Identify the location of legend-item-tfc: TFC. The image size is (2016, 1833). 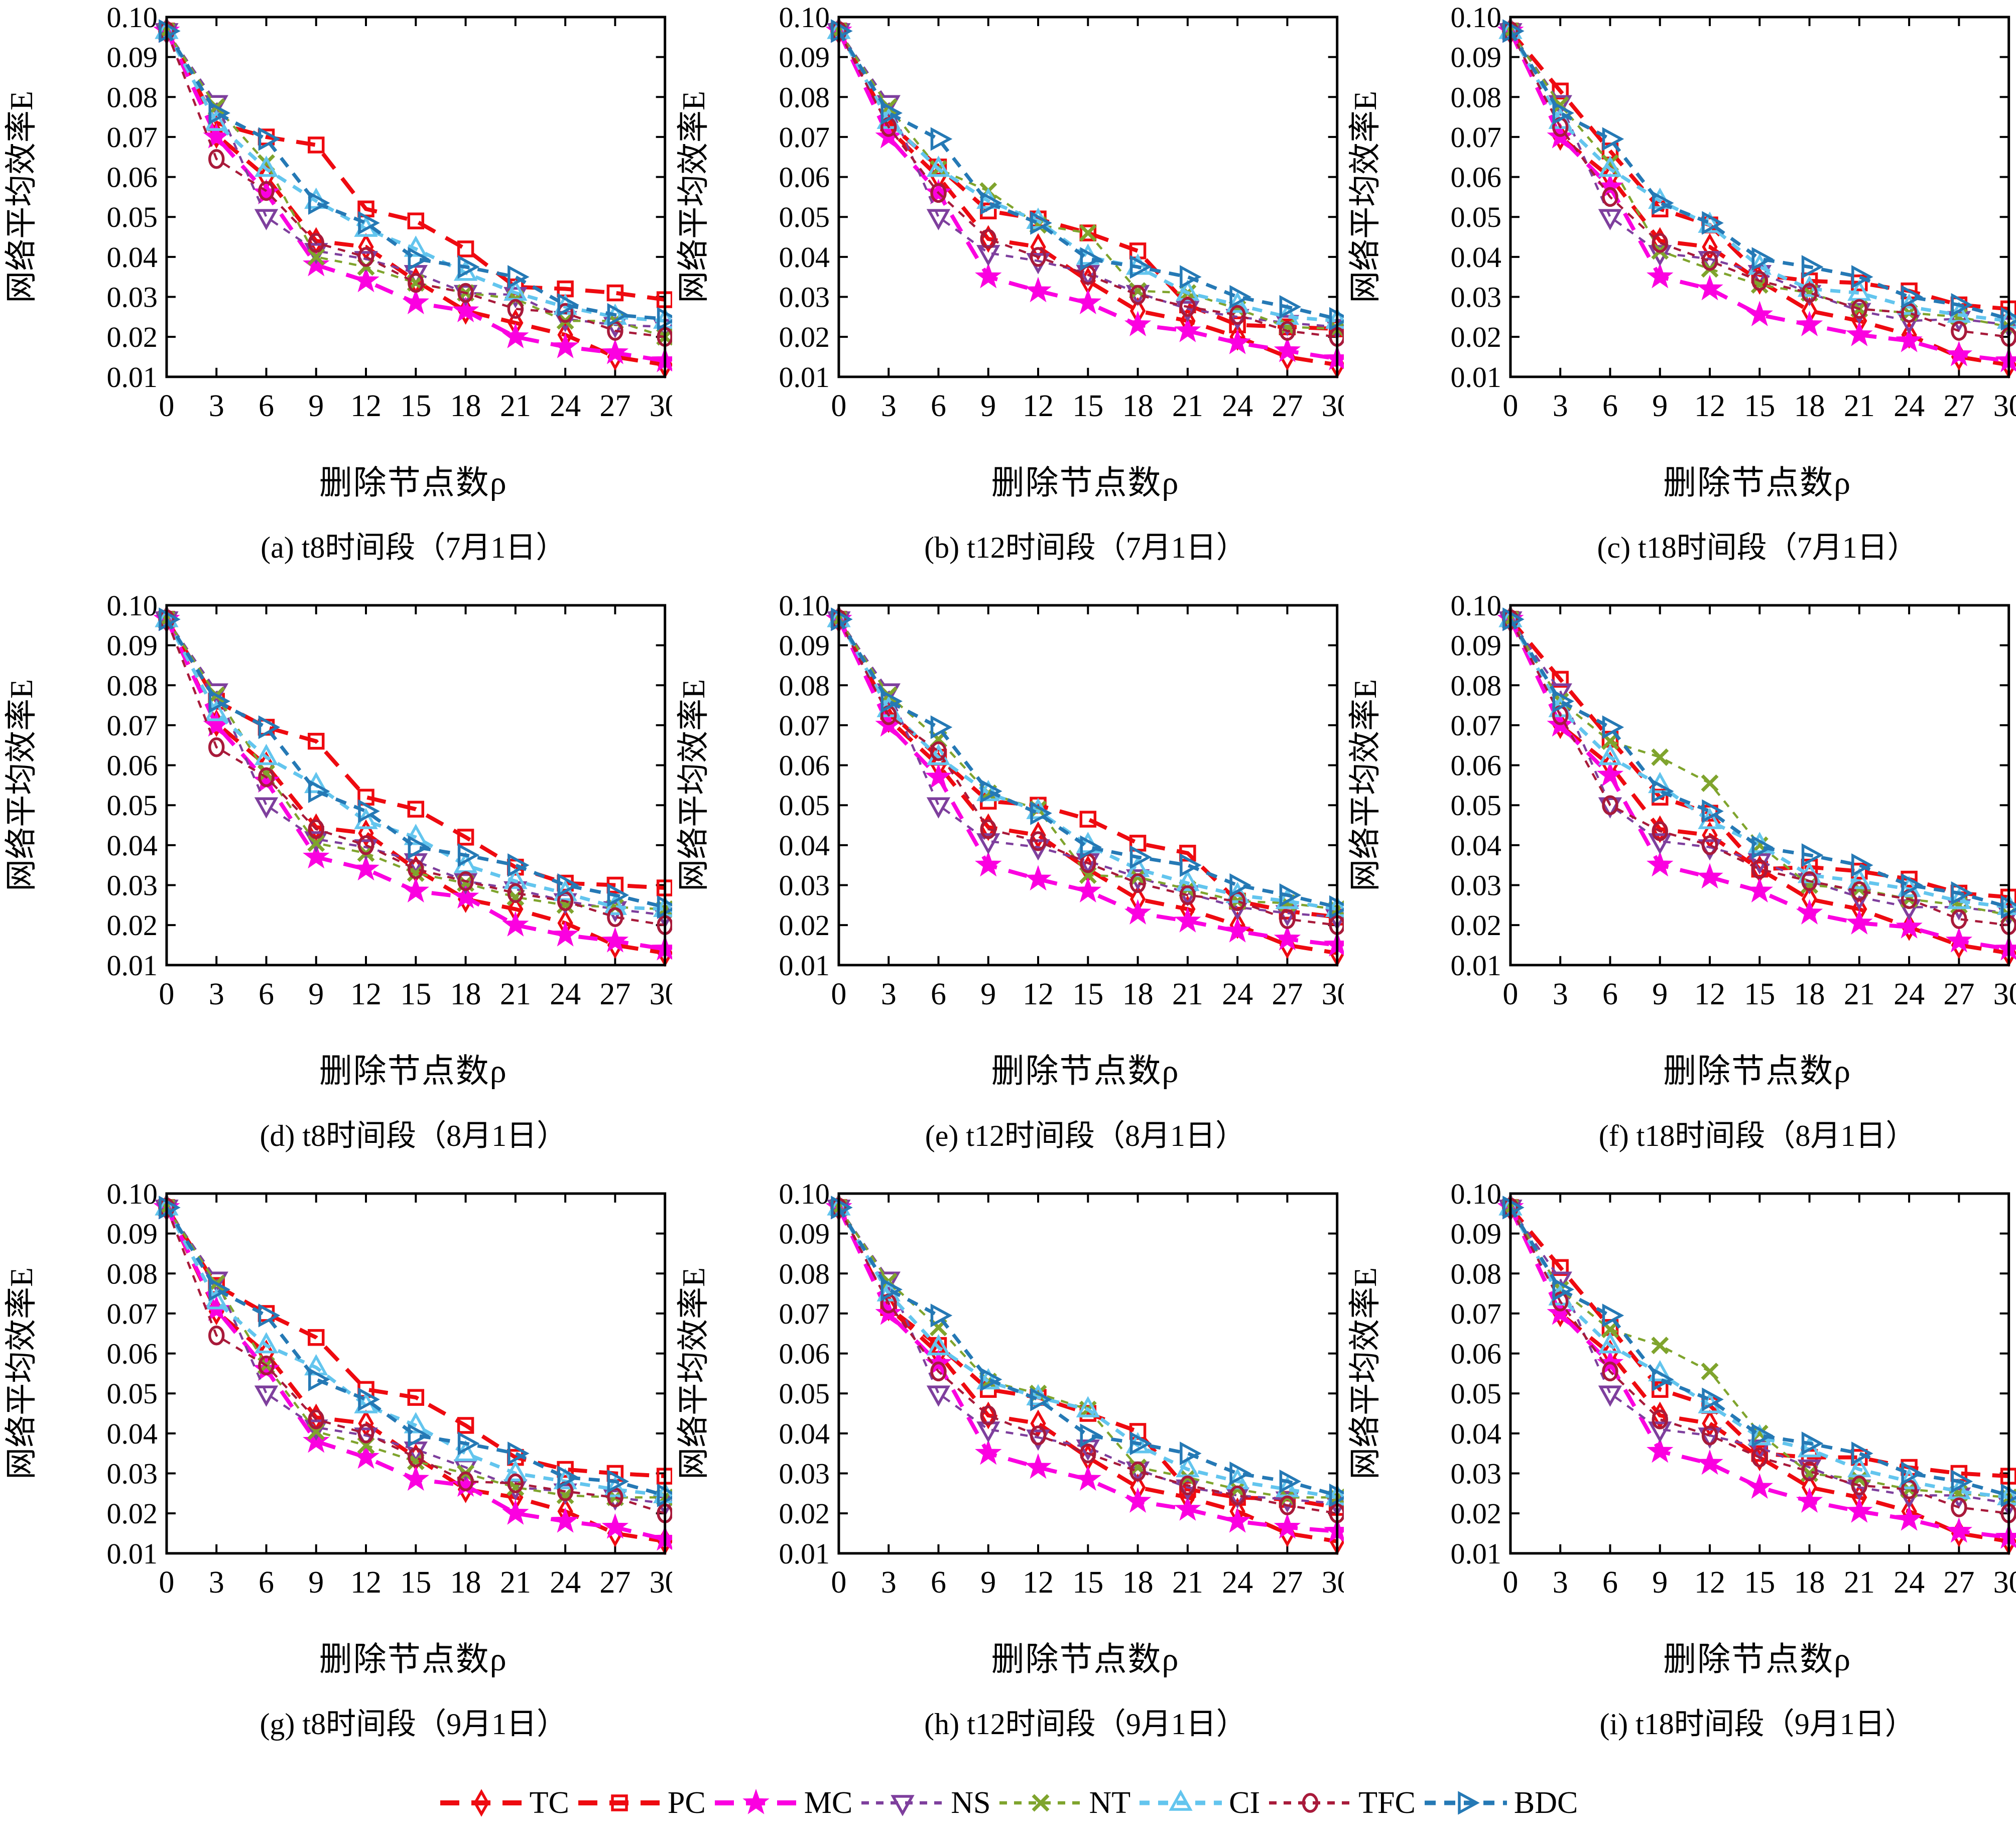
(1341, 1802).